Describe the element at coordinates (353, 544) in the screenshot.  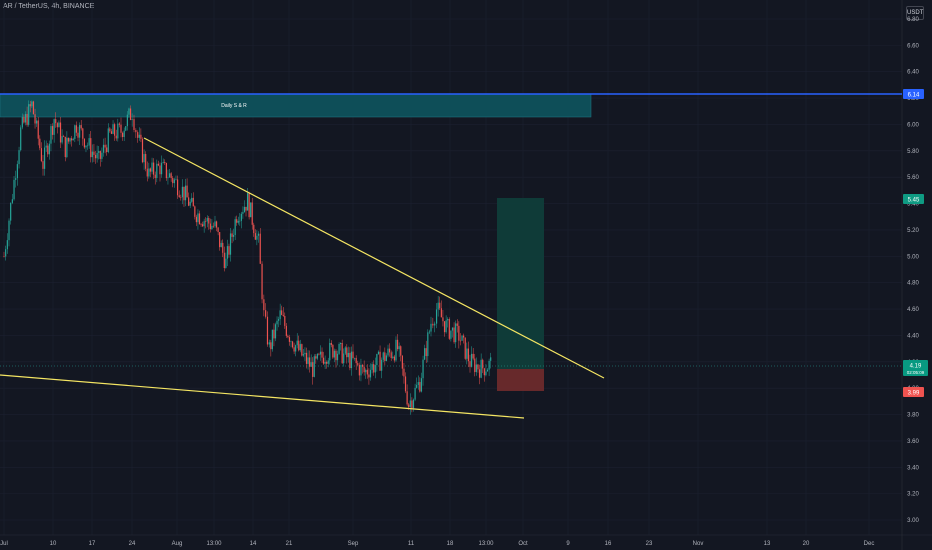
I see `x-tick-label: Sep` at that location.